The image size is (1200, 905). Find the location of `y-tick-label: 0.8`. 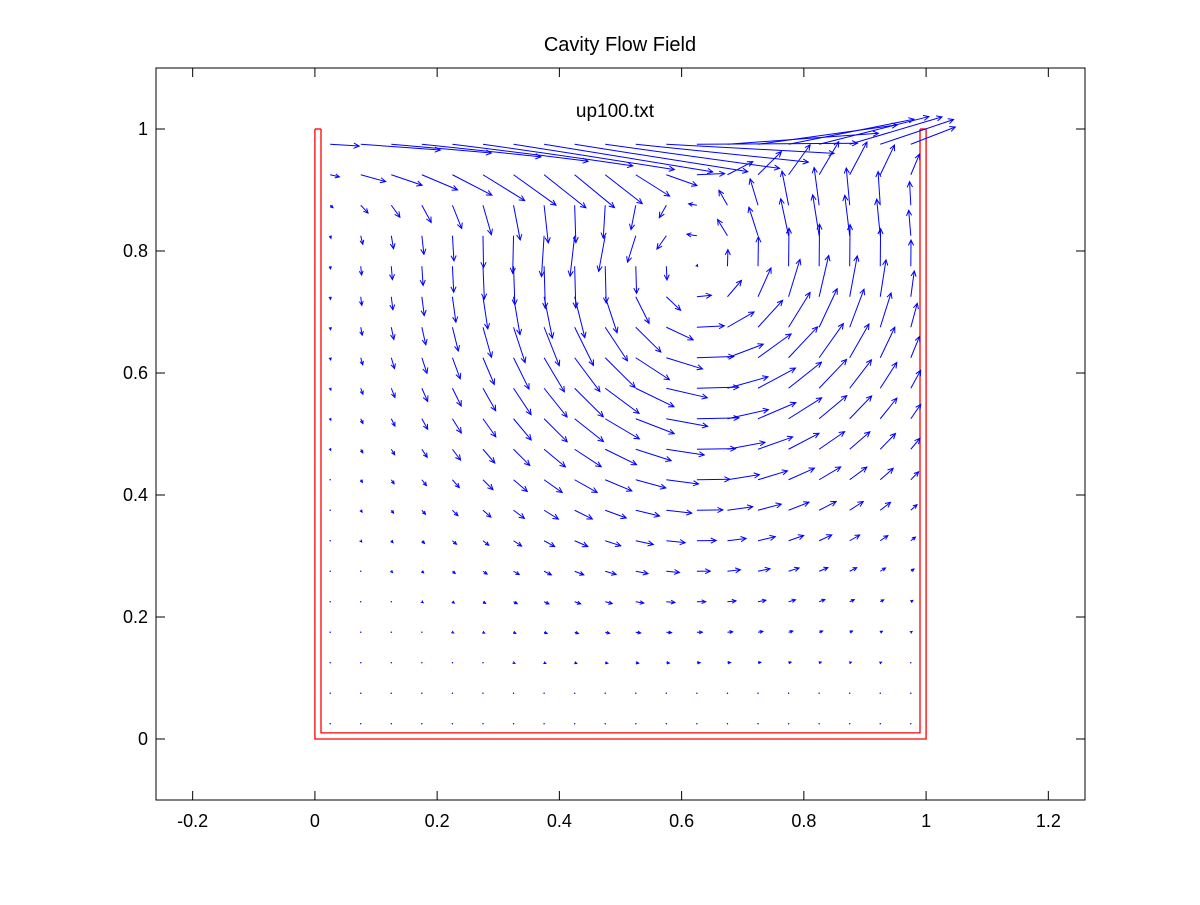

y-tick-label: 0.8 is located at coordinates (135, 251).